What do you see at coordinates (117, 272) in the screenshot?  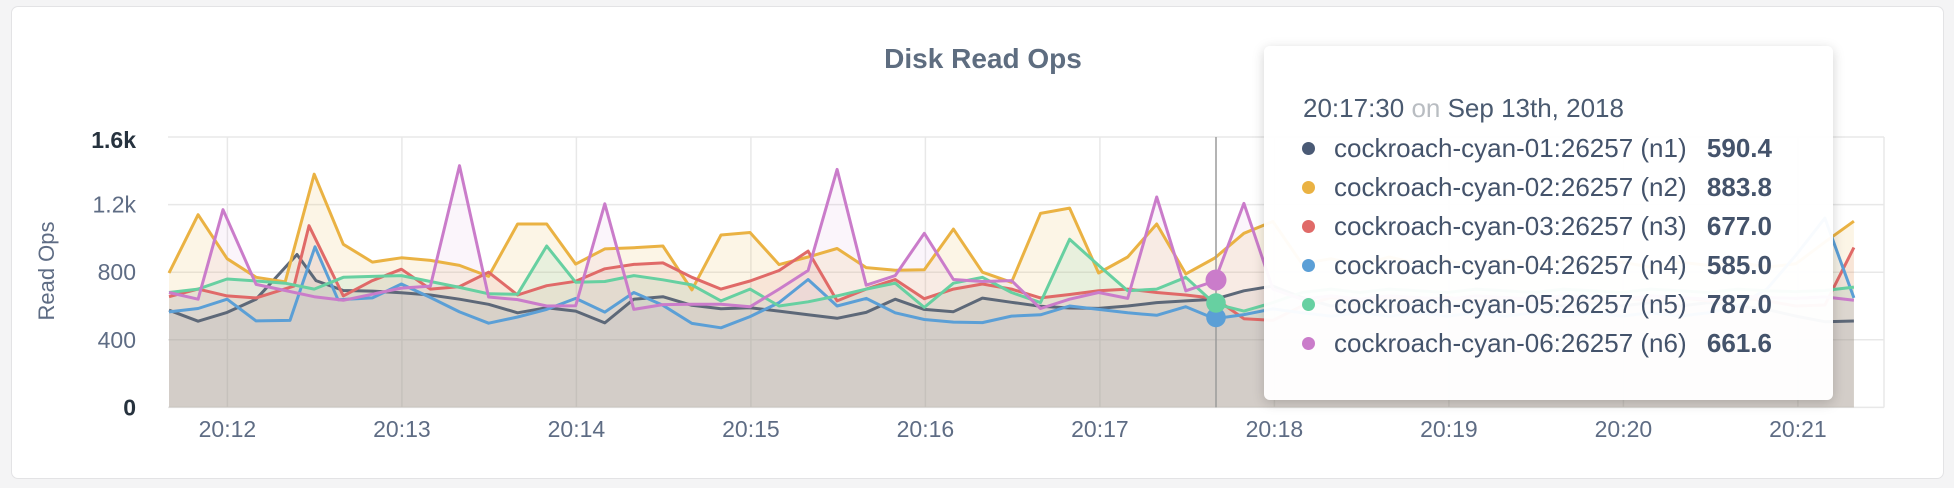 I see `svg-text: 800` at bounding box center [117, 272].